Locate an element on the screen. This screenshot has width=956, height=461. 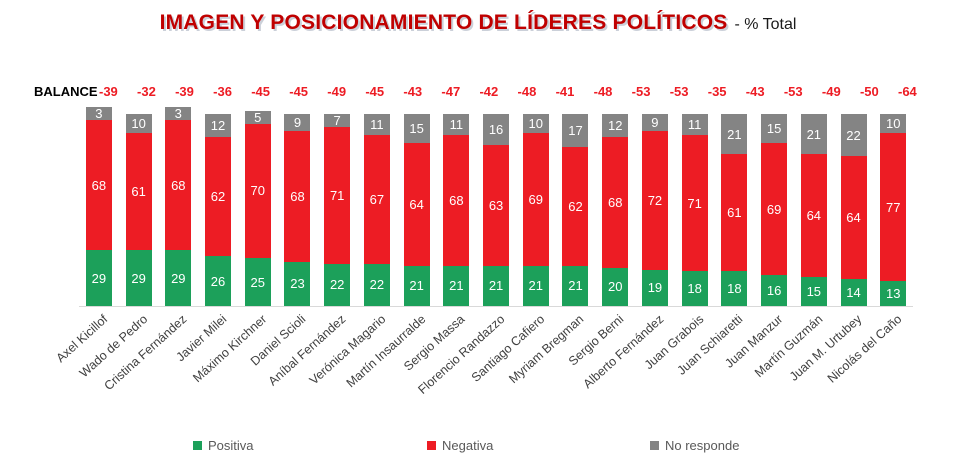
balance-value: -50 is located at coordinates (869, 91).